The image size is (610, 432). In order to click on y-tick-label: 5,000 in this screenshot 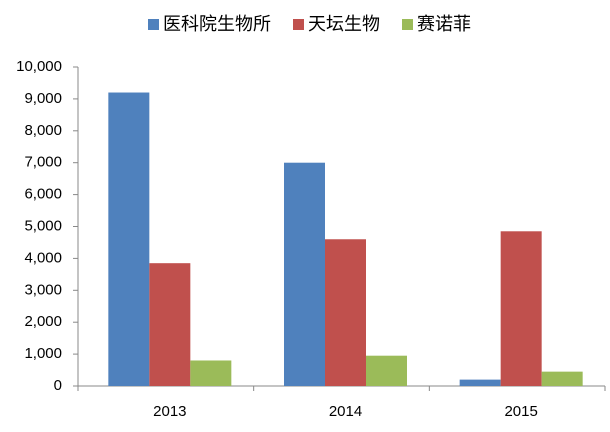, I will do `click(43, 225)`.